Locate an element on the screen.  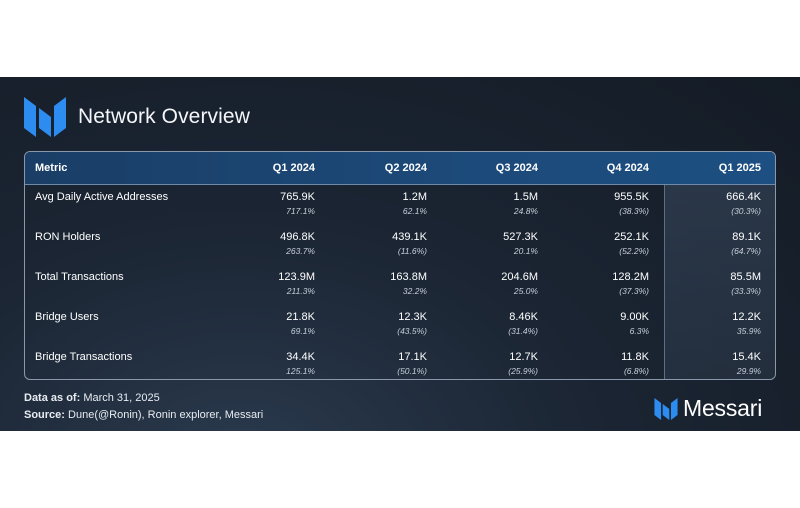
cell-value: 8.46K is located at coordinates (523, 317).